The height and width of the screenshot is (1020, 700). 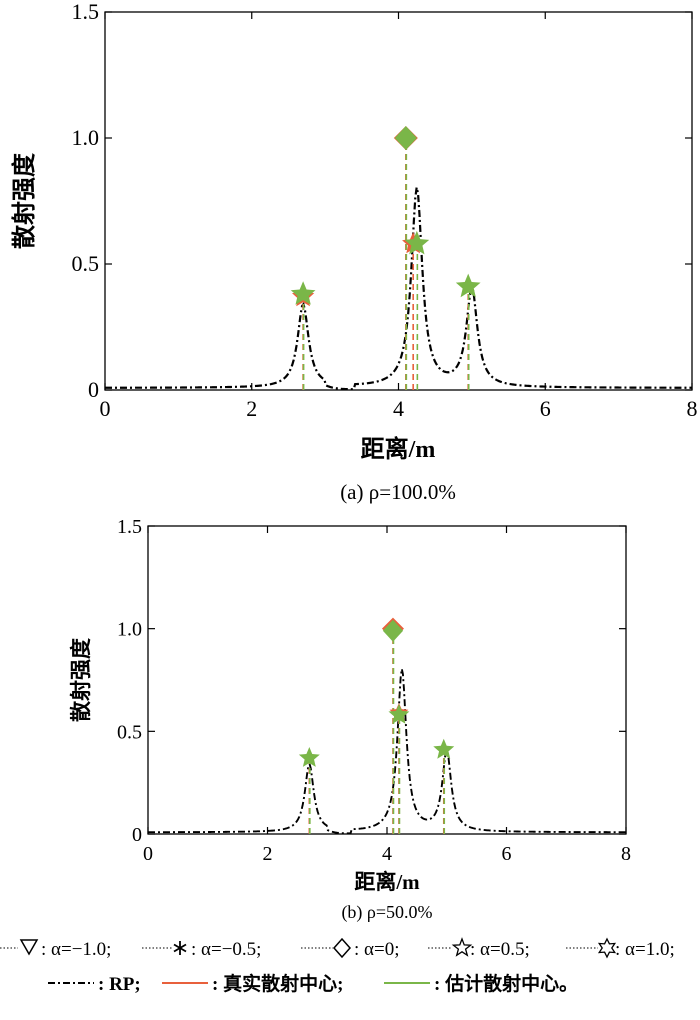 What do you see at coordinates (387, 751) in the screenshot?
I see `rp-curve` at bounding box center [387, 751].